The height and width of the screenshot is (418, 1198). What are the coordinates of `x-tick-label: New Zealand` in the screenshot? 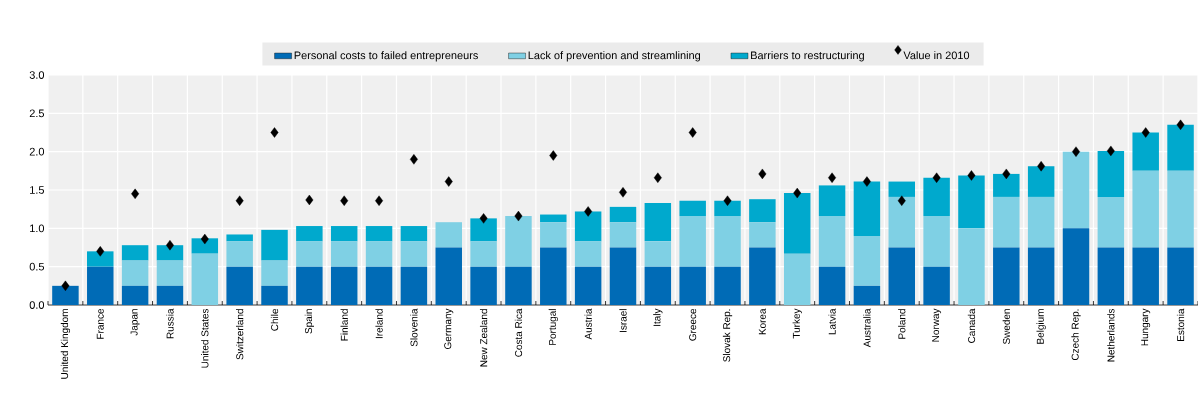 It's located at (483, 338).